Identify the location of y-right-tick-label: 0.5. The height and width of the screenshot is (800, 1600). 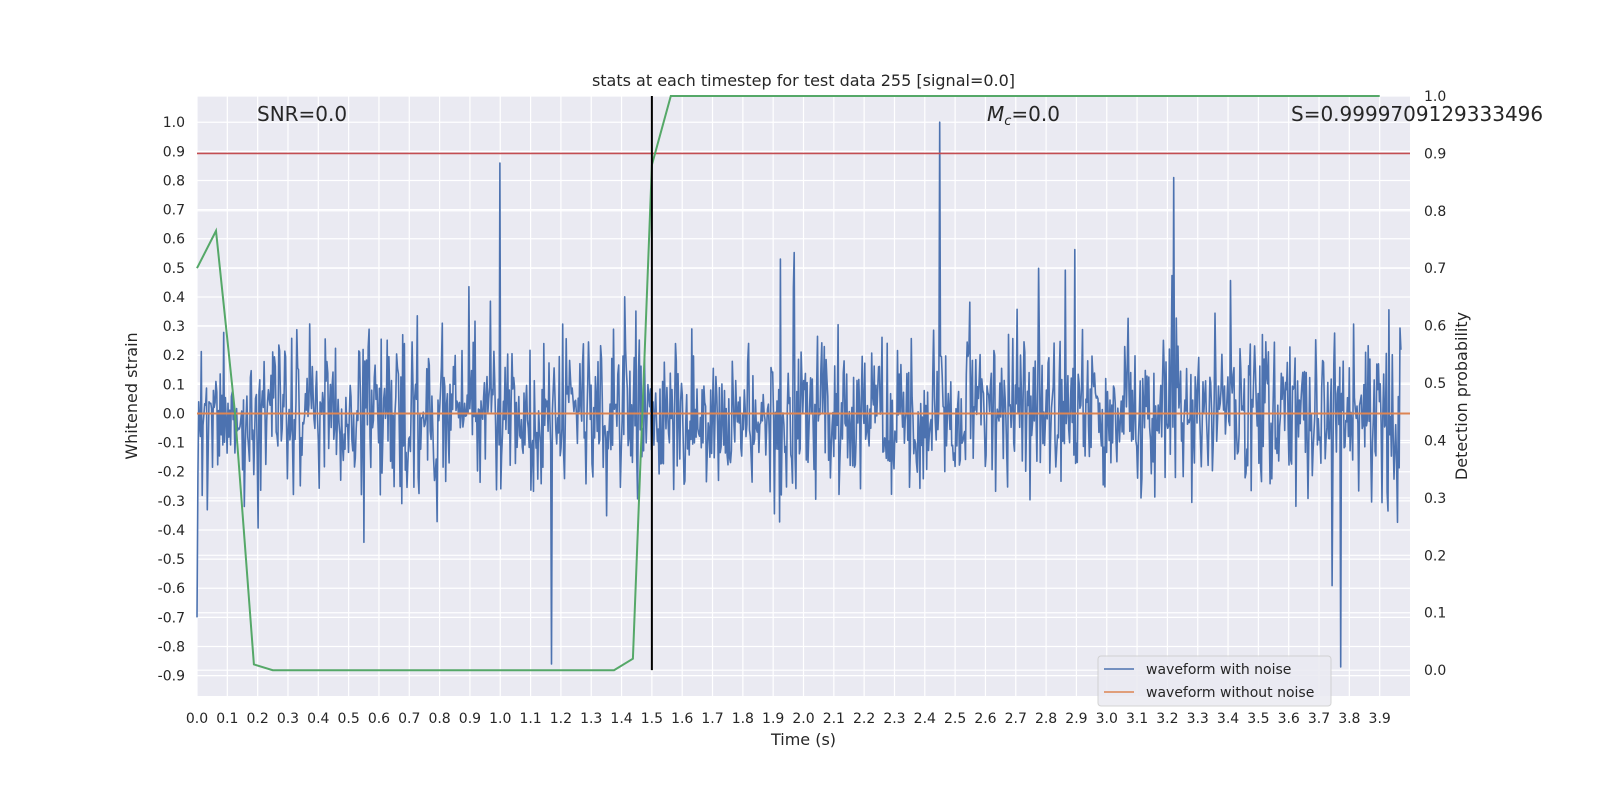
(1435, 384).